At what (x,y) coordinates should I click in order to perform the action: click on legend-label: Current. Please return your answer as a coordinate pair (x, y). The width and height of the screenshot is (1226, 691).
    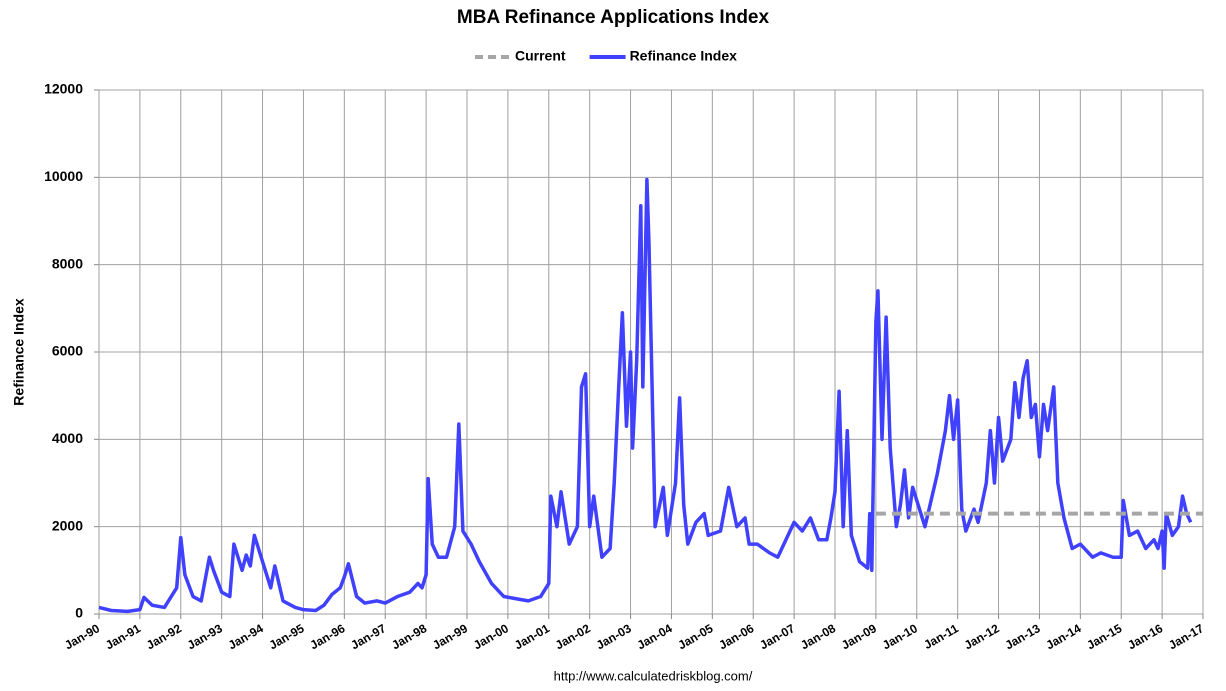
    Looking at the image, I should click on (540, 56).